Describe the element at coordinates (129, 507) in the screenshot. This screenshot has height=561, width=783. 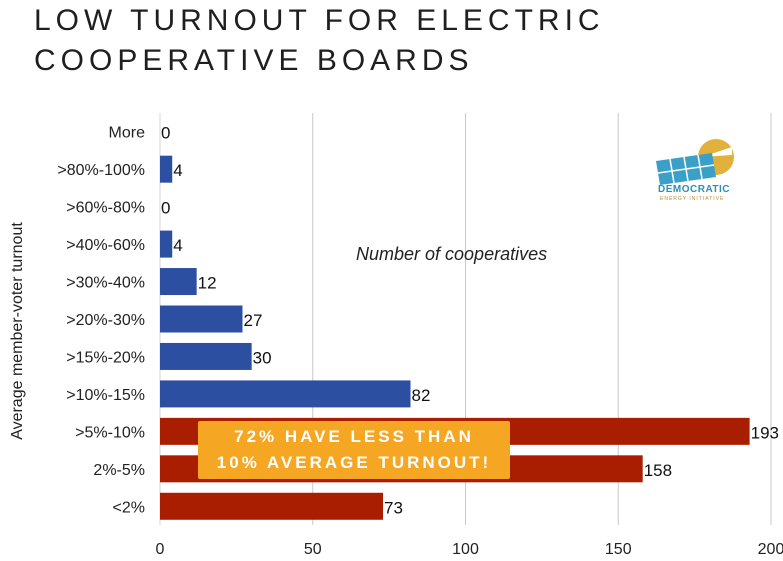
I see `category-label-10: <2%` at that location.